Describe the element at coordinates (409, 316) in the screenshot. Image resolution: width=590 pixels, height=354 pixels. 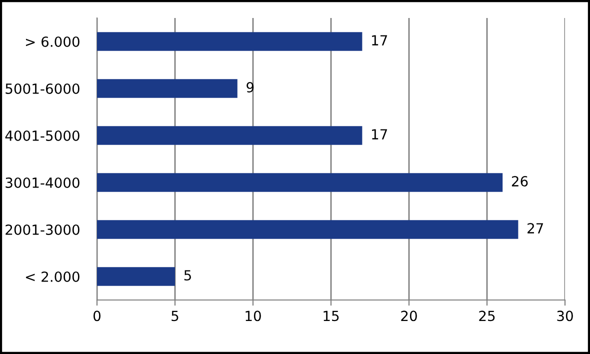
I see `x-tick-label: 20` at that location.